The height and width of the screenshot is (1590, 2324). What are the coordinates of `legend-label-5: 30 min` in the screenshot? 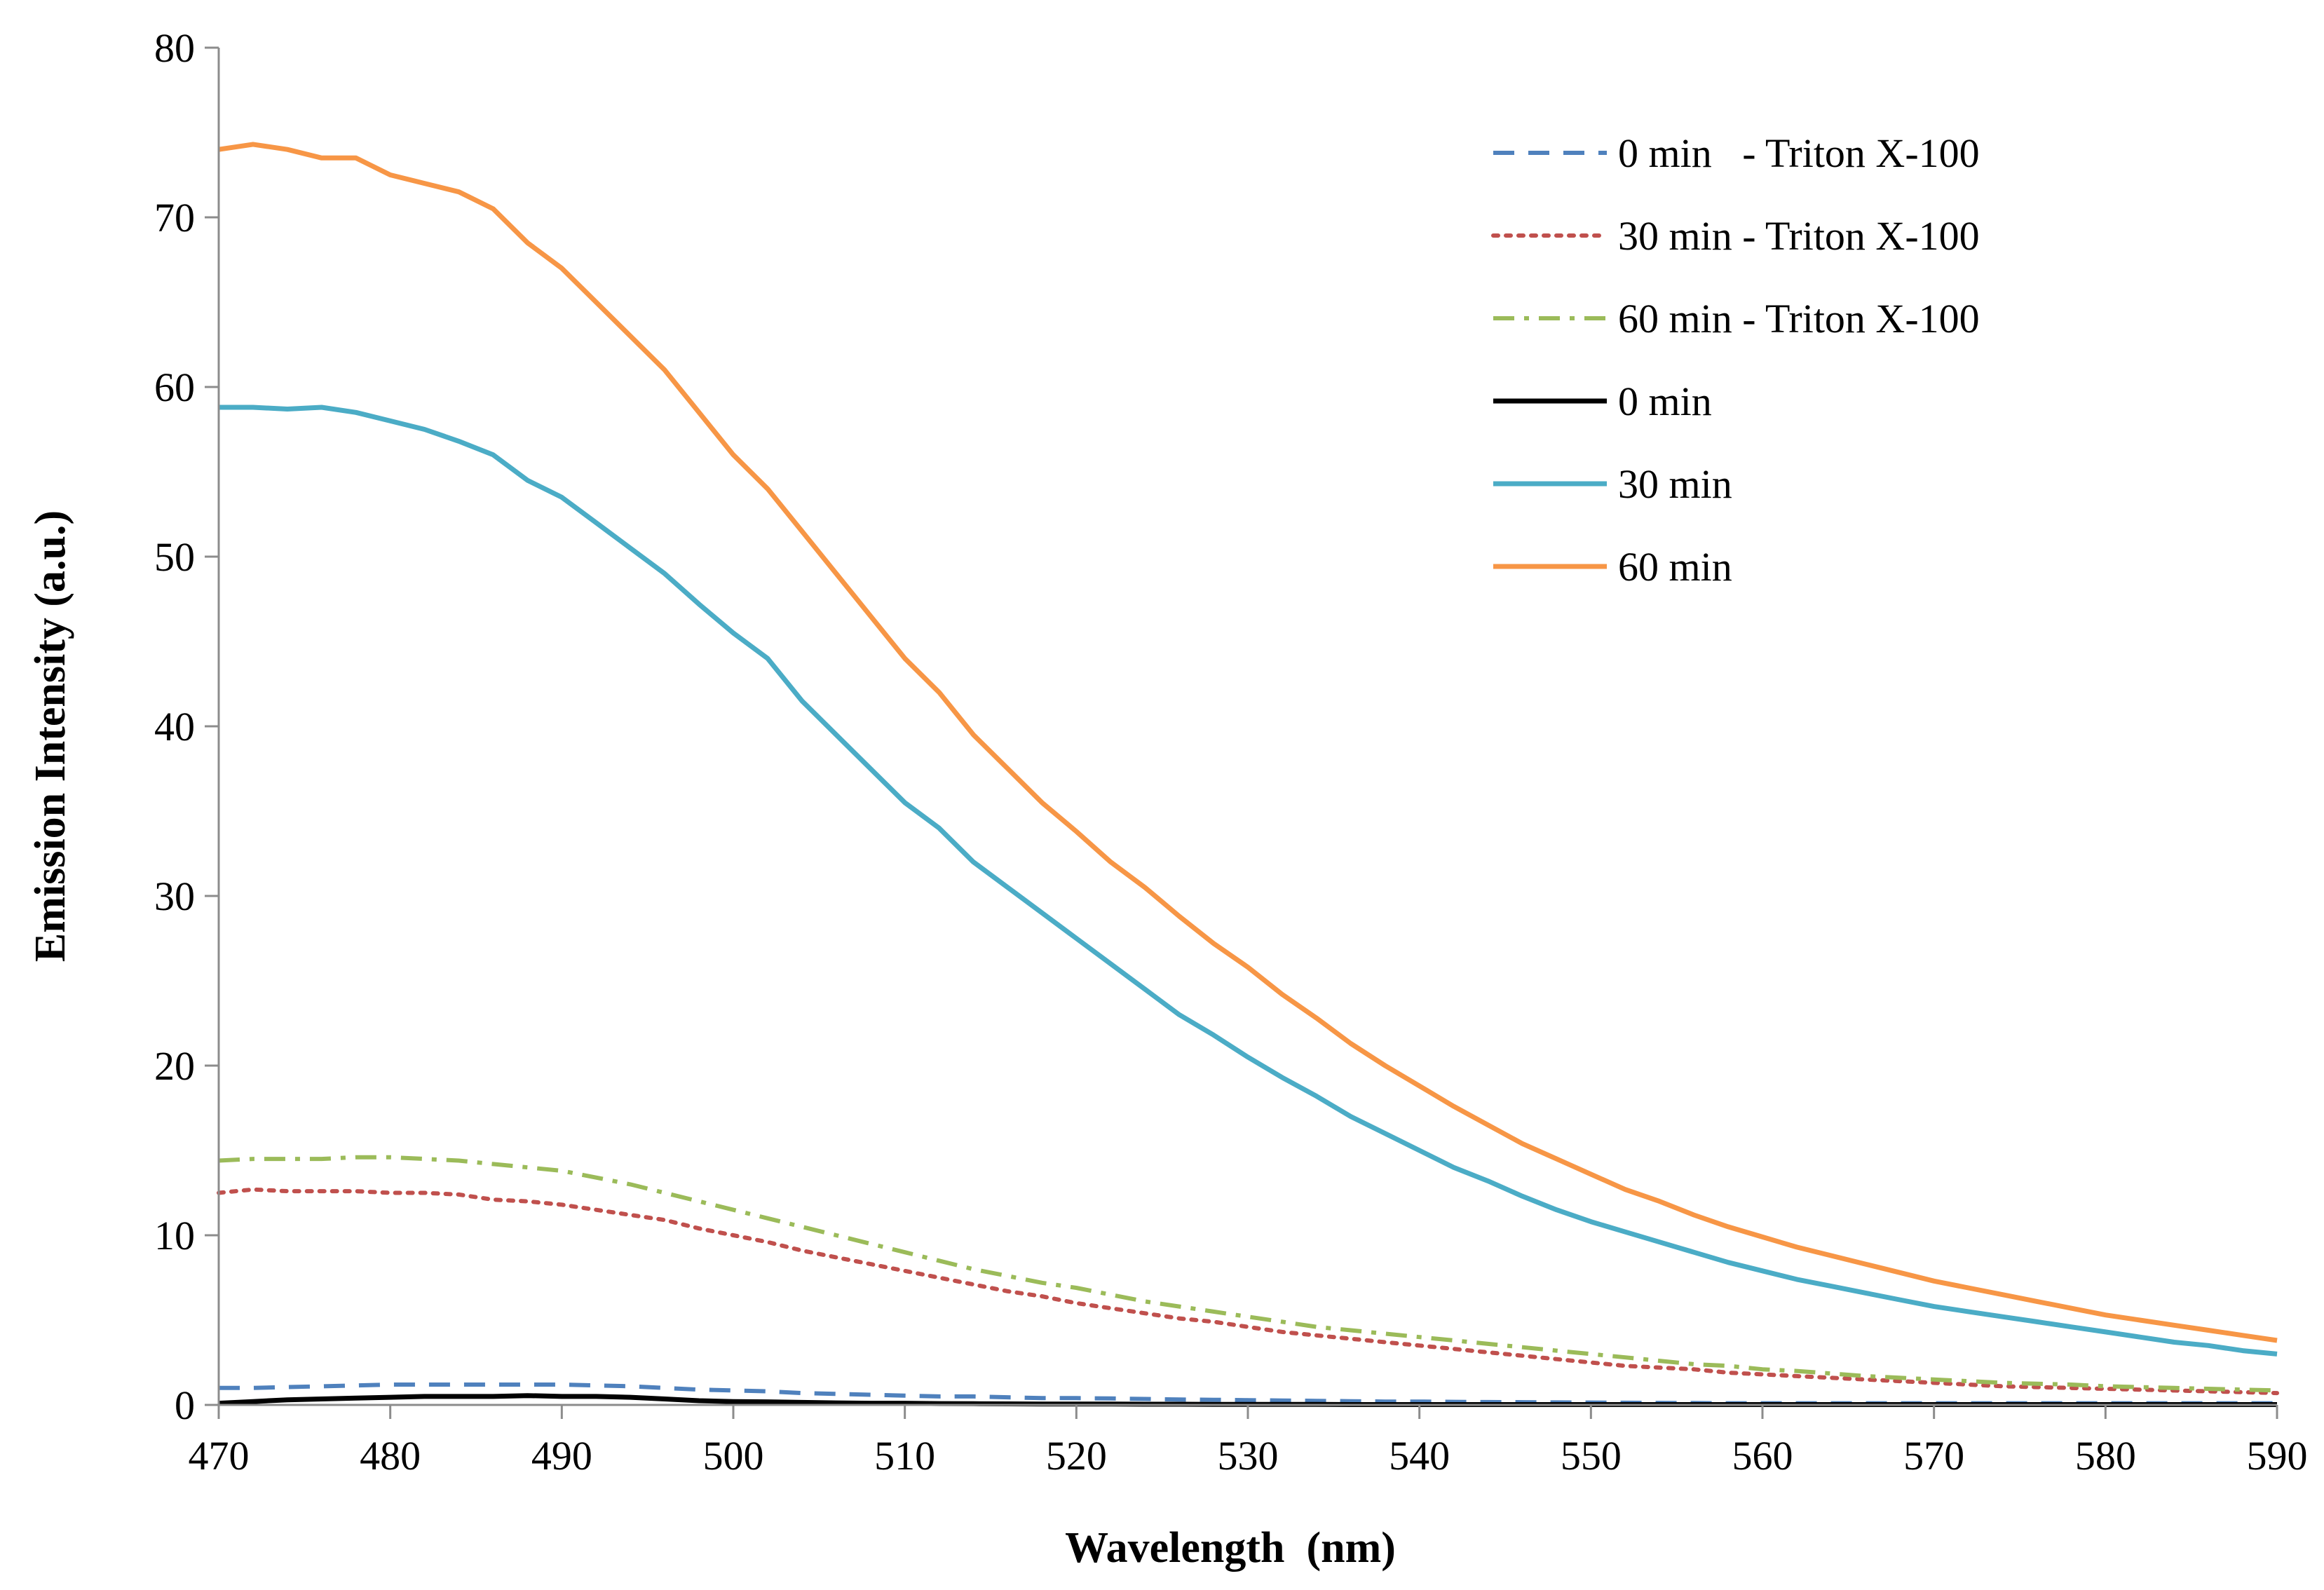 It's located at (1675, 484).